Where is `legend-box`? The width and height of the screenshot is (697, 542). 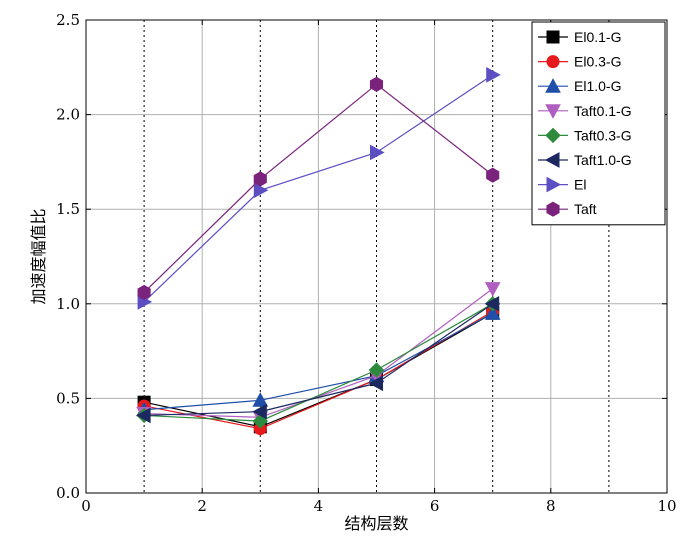 legend-box is located at coordinates (598, 123).